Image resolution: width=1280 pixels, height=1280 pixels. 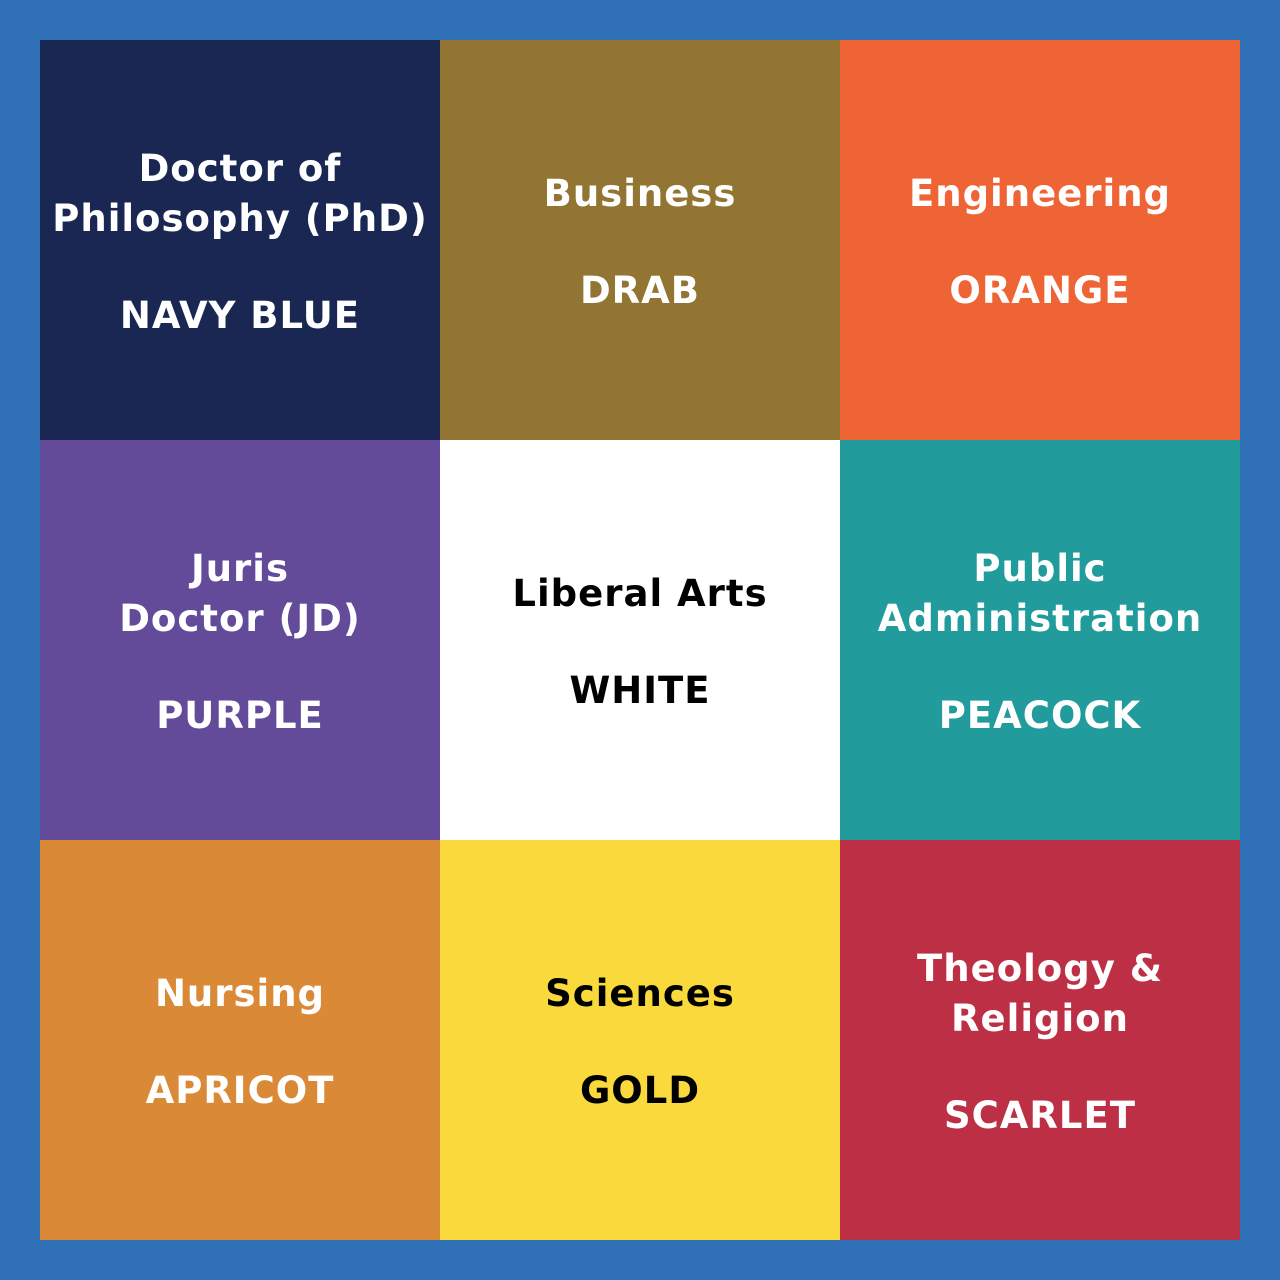 I want to click on cell-jd: Juris Doctor (JD) PURPLE, so click(x=240, y=640).